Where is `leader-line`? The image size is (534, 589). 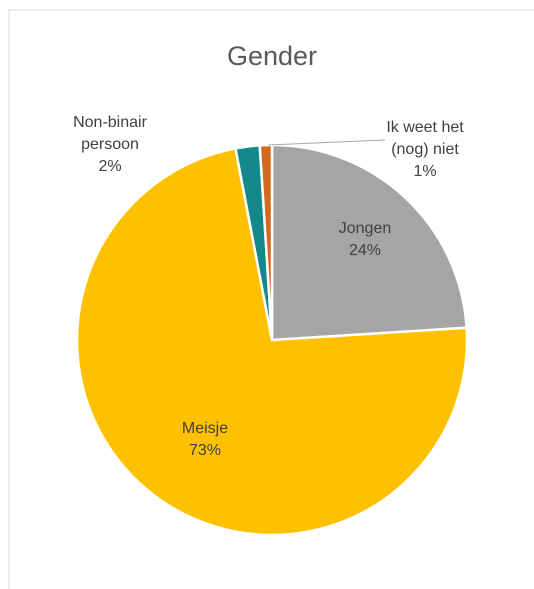 leader-line is located at coordinates (326, 142).